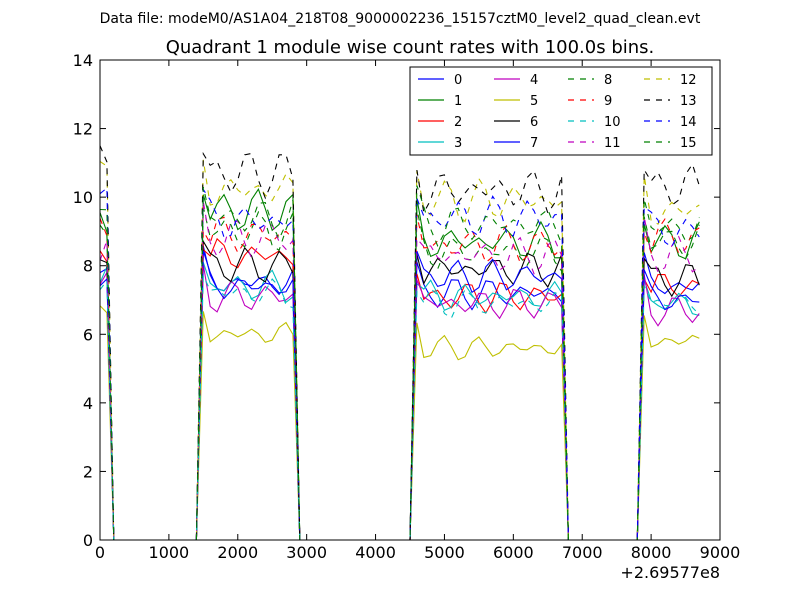  I want to click on legend-label-14: 14, so click(688, 122).